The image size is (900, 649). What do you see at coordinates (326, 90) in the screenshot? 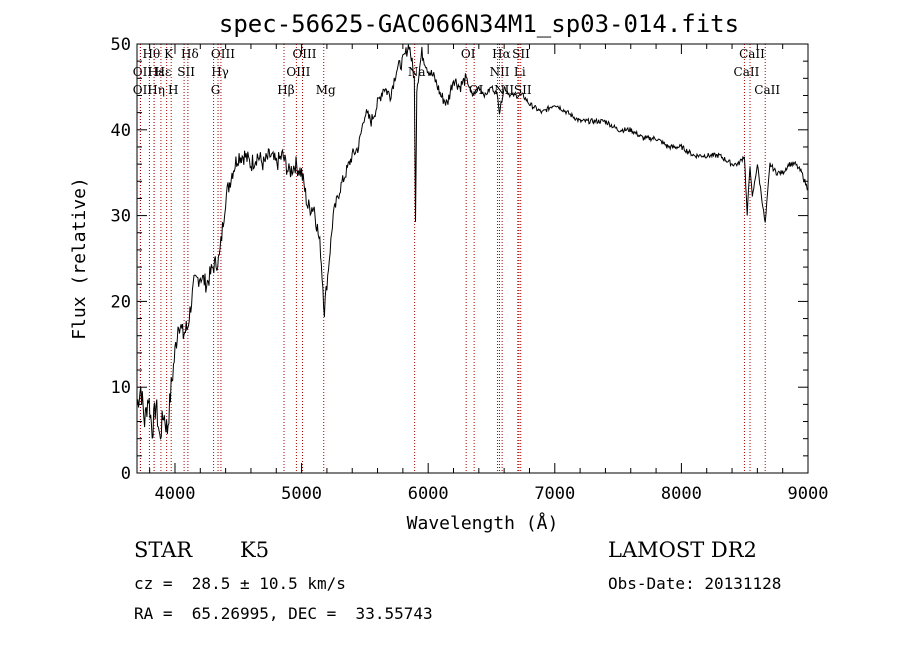
I see `line-marker-label: Mg` at bounding box center [326, 90].